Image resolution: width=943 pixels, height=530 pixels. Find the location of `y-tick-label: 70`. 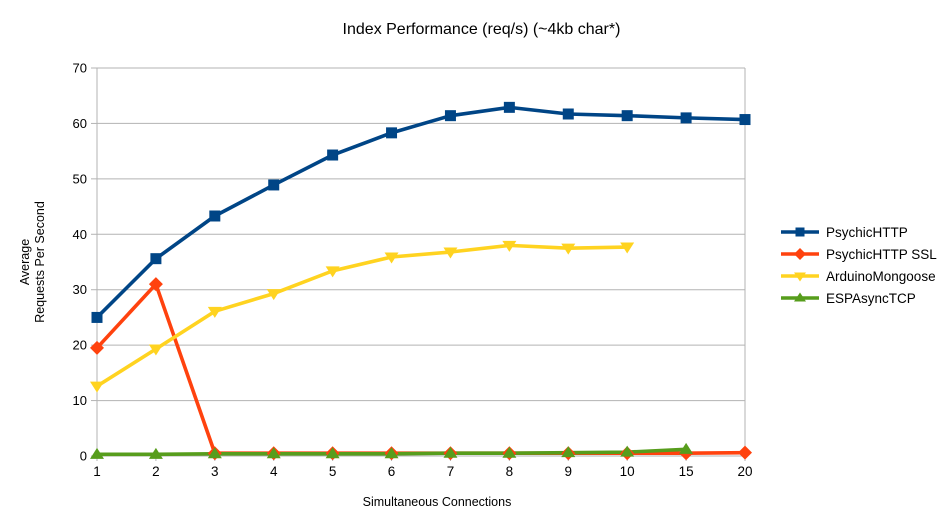

y-tick-label: 70 is located at coordinates (80, 68).